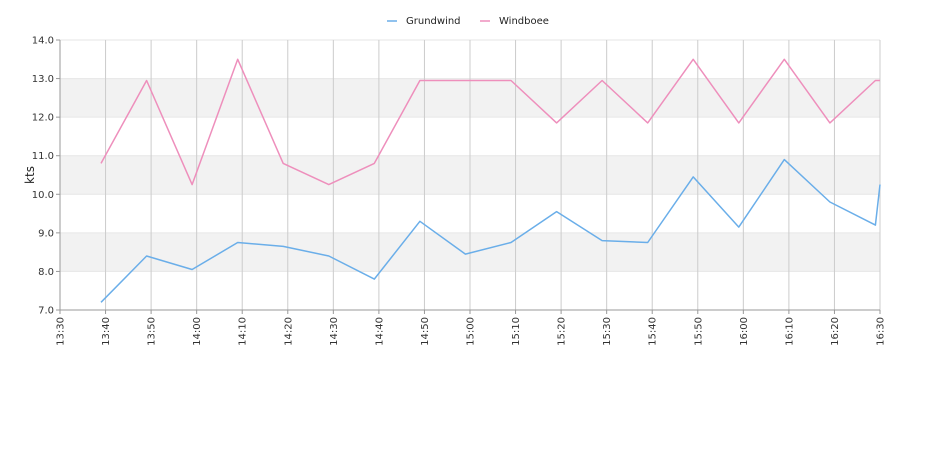  What do you see at coordinates (197, 331) in the screenshot?
I see `x-tick-label: 14:00` at bounding box center [197, 331].